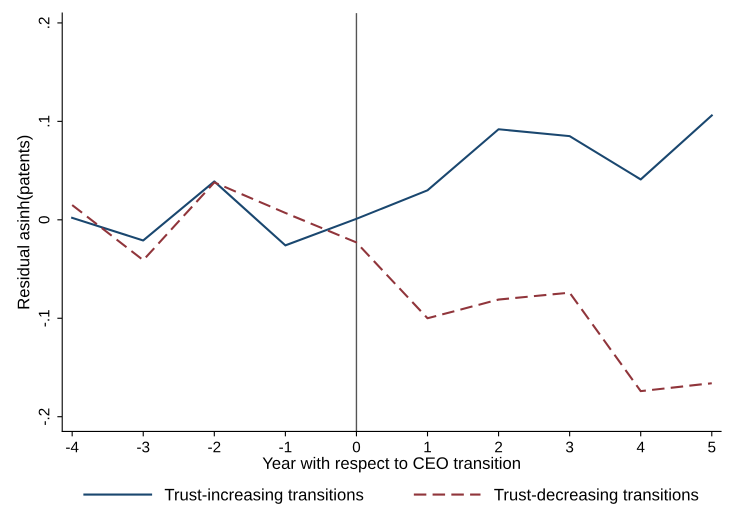 The width and height of the screenshot is (732, 523). I want to click on legend-label: Trust-decreasing transitions, so click(596, 496).